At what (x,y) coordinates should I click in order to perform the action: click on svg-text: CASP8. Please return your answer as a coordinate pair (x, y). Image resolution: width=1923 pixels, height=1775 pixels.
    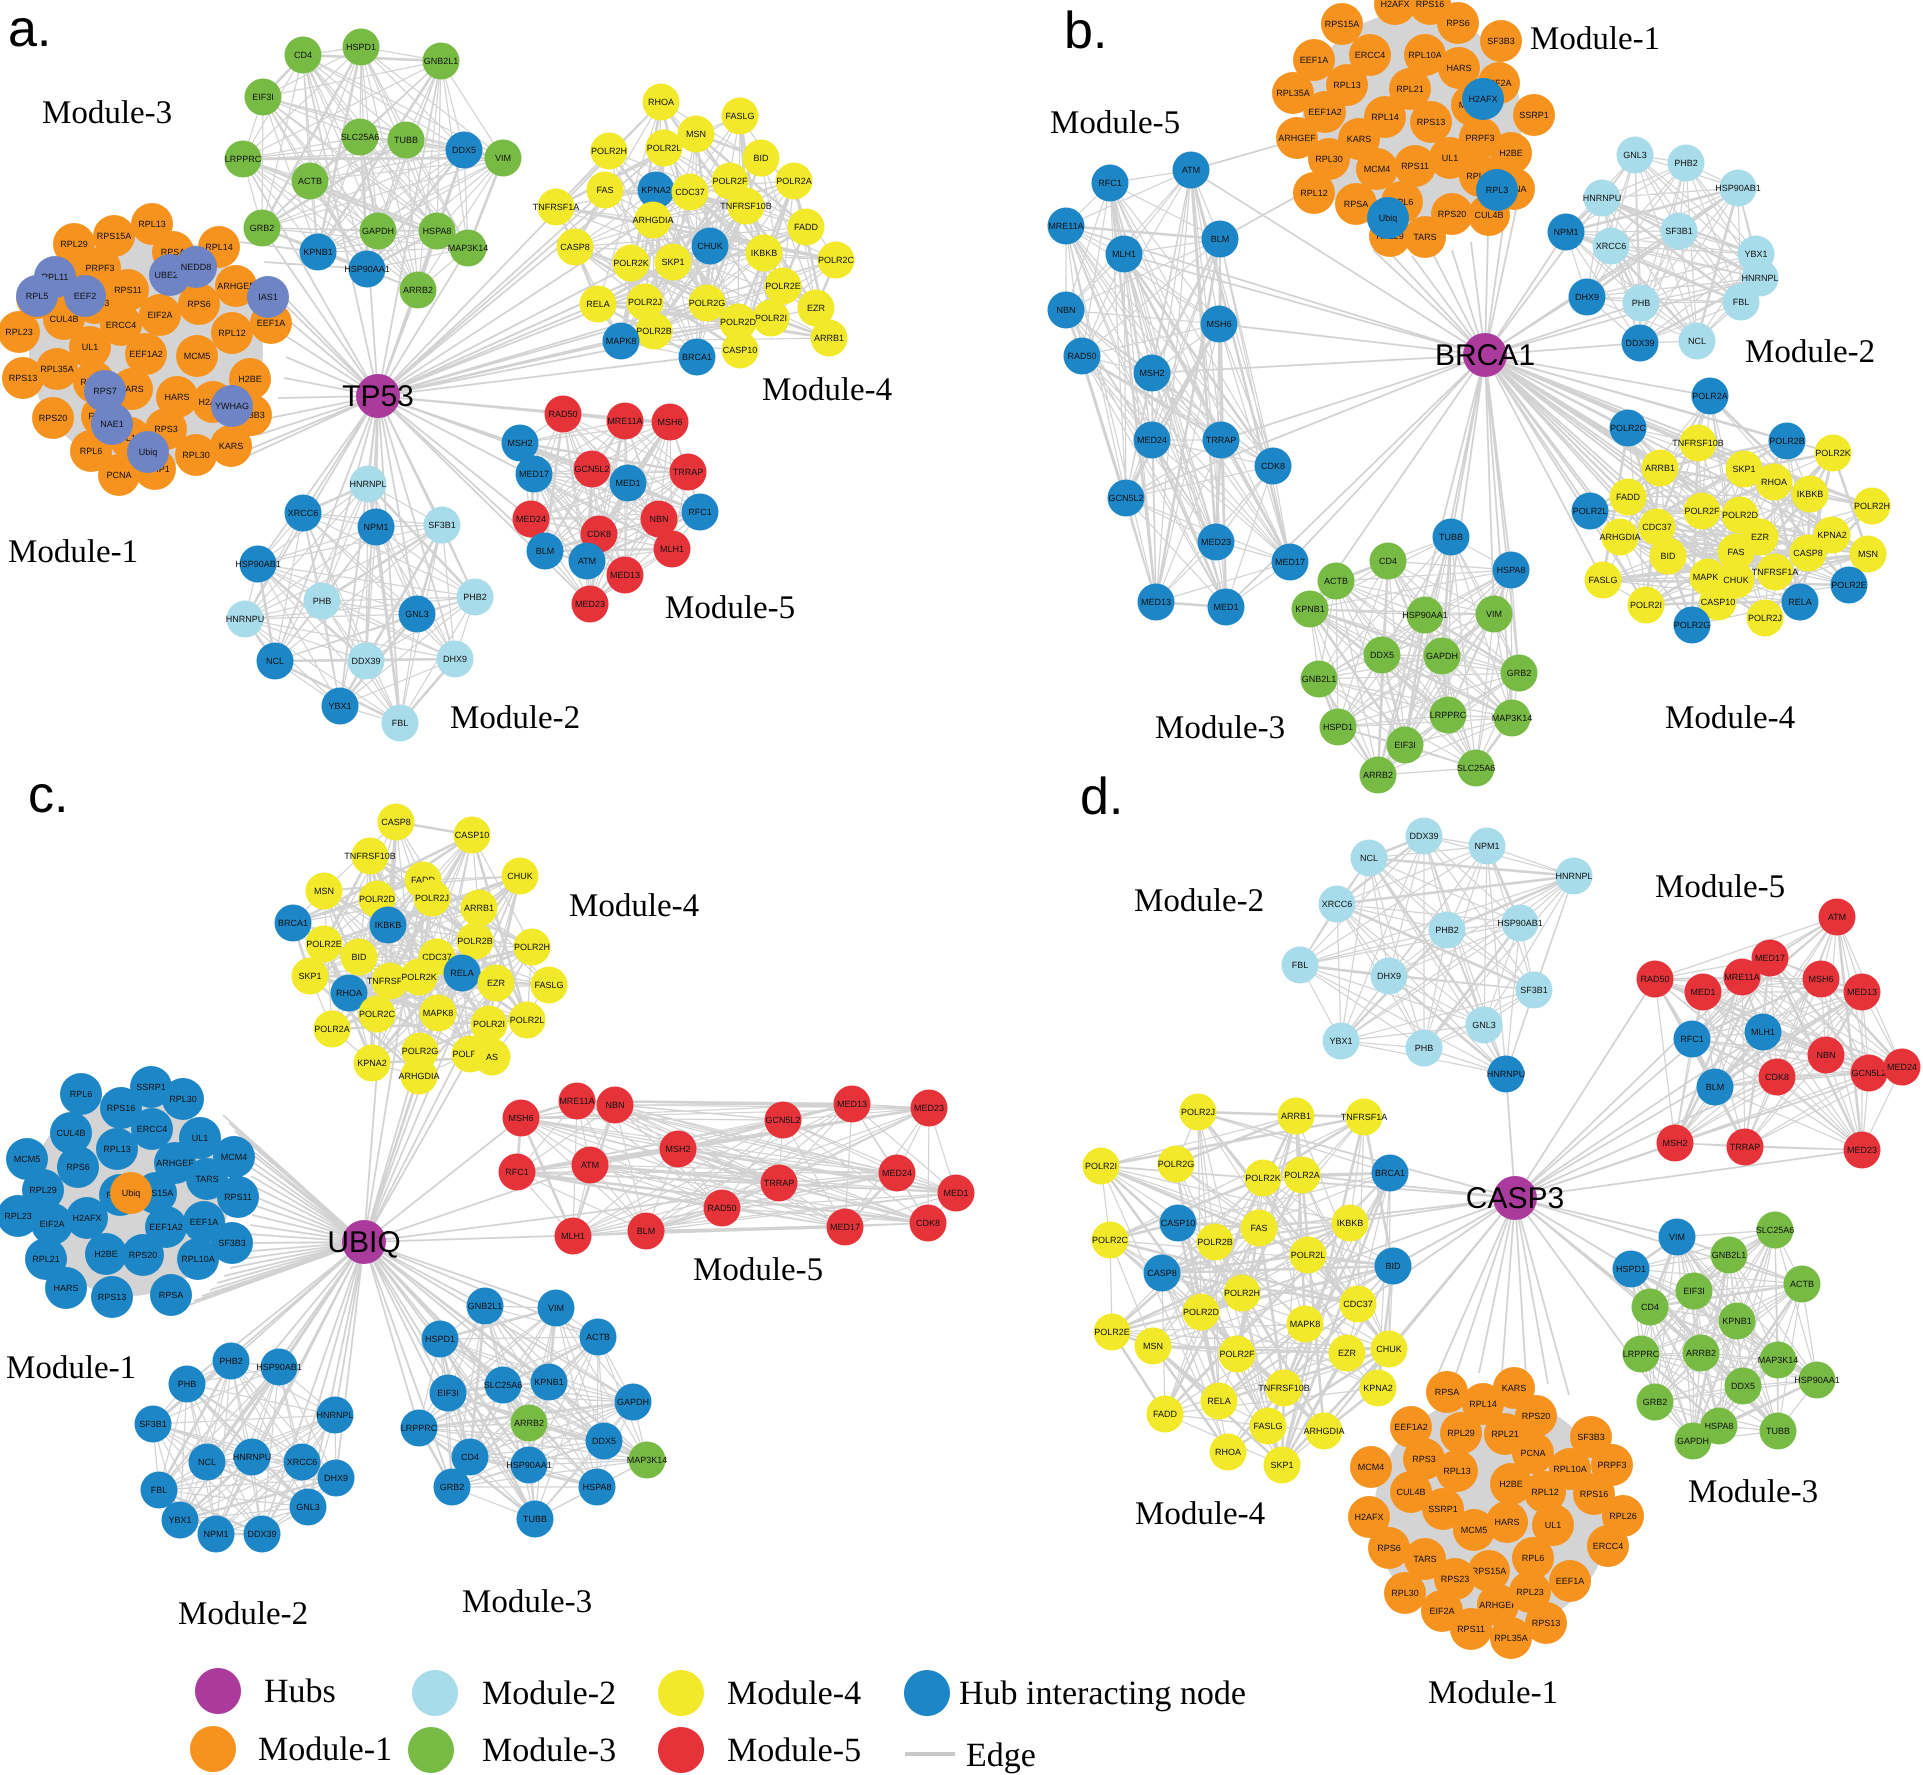
    Looking at the image, I should click on (396, 822).